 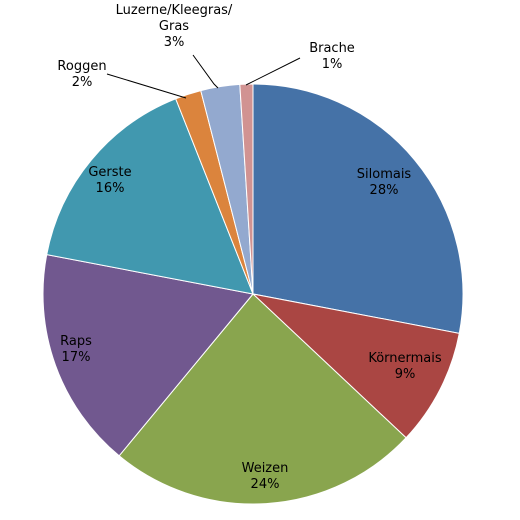 I want to click on slice-label-gerste: Gerste 16%, so click(x=109, y=180).